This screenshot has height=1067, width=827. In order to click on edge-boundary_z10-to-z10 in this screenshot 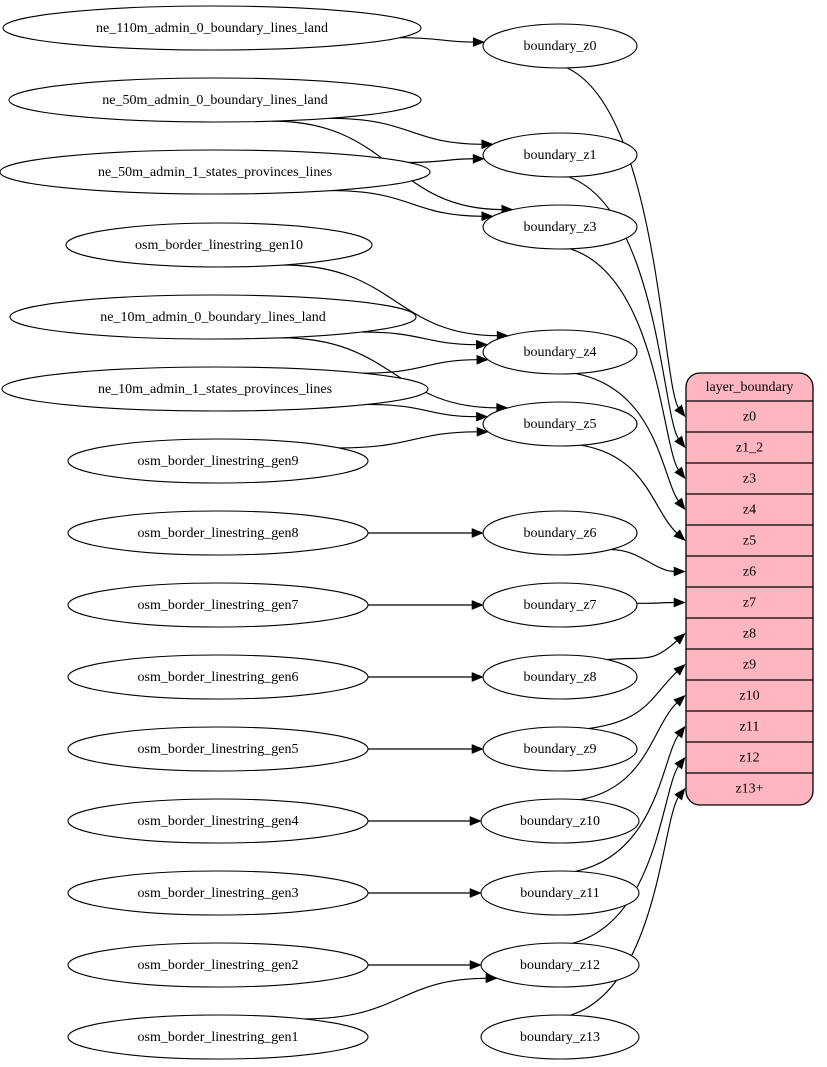, I will do `click(629, 751)`.